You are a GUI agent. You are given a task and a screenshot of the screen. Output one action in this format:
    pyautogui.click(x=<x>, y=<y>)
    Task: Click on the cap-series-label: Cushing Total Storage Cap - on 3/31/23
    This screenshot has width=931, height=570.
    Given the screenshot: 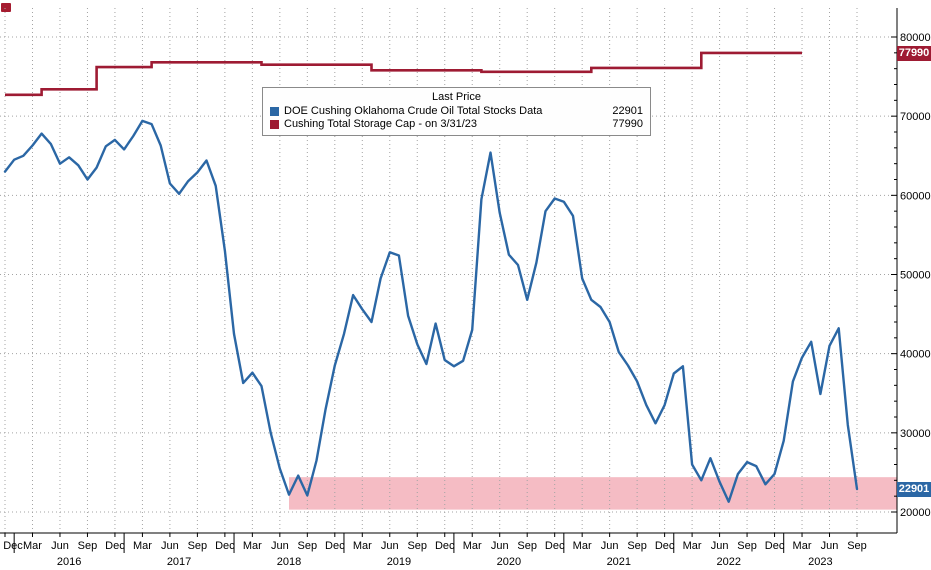 What is the action you would take?
    pyautogui.click(x=381, y=124)
    